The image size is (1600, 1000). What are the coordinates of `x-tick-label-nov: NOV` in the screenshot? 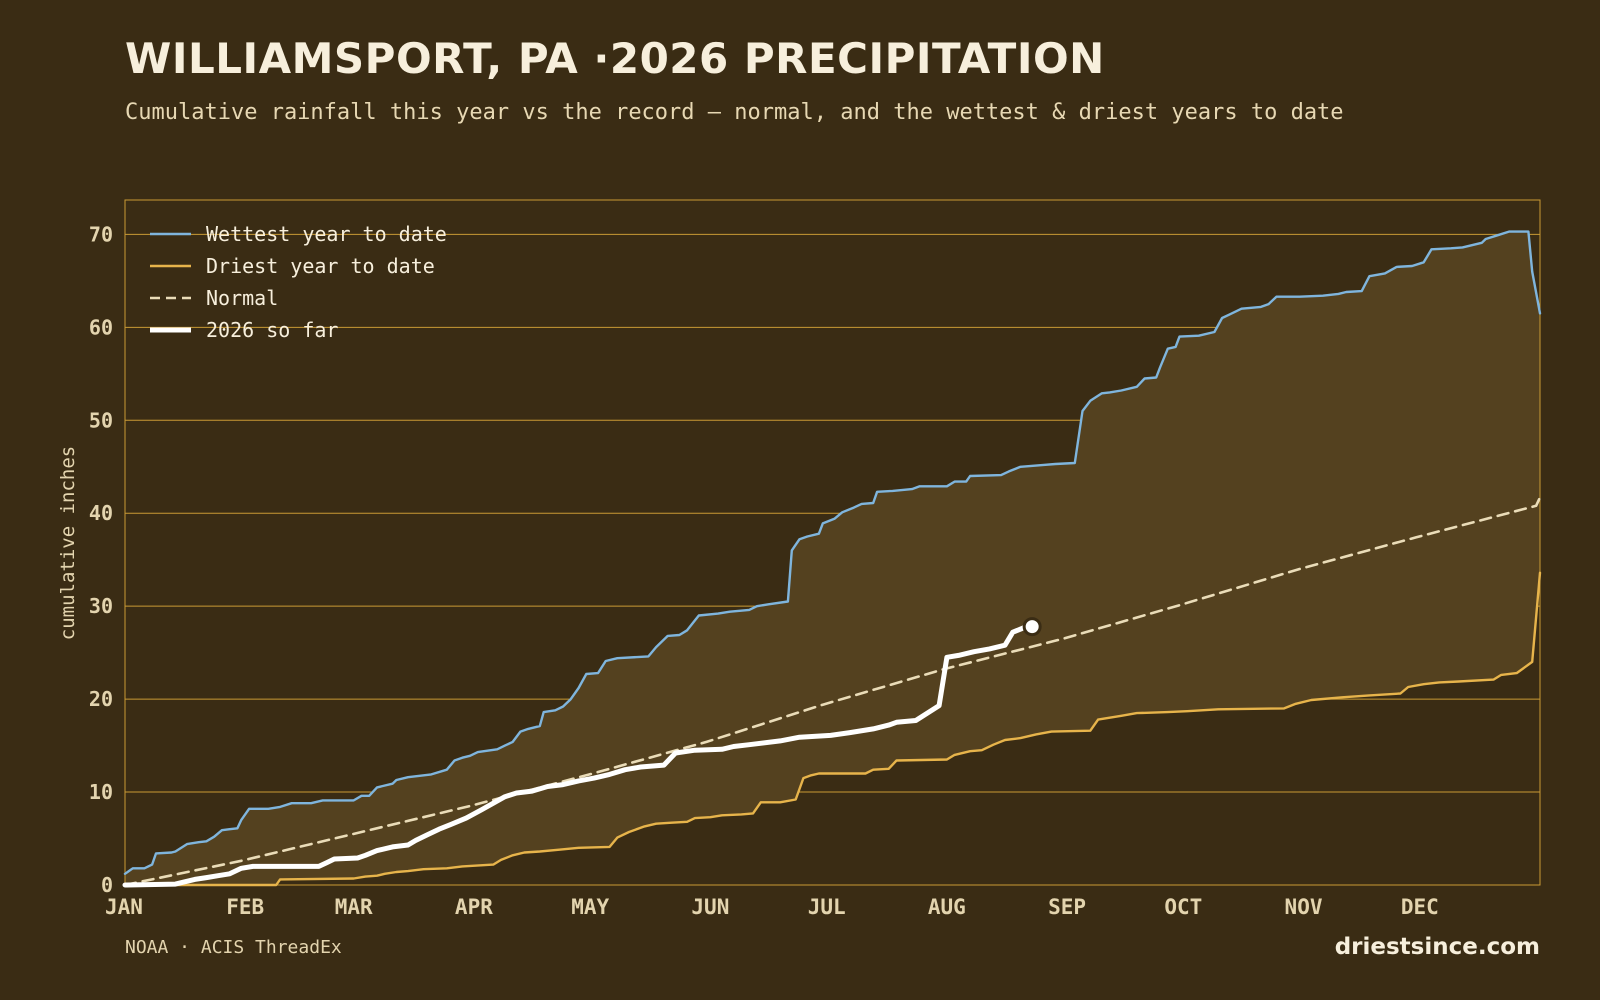 It's located at (1304, 907).